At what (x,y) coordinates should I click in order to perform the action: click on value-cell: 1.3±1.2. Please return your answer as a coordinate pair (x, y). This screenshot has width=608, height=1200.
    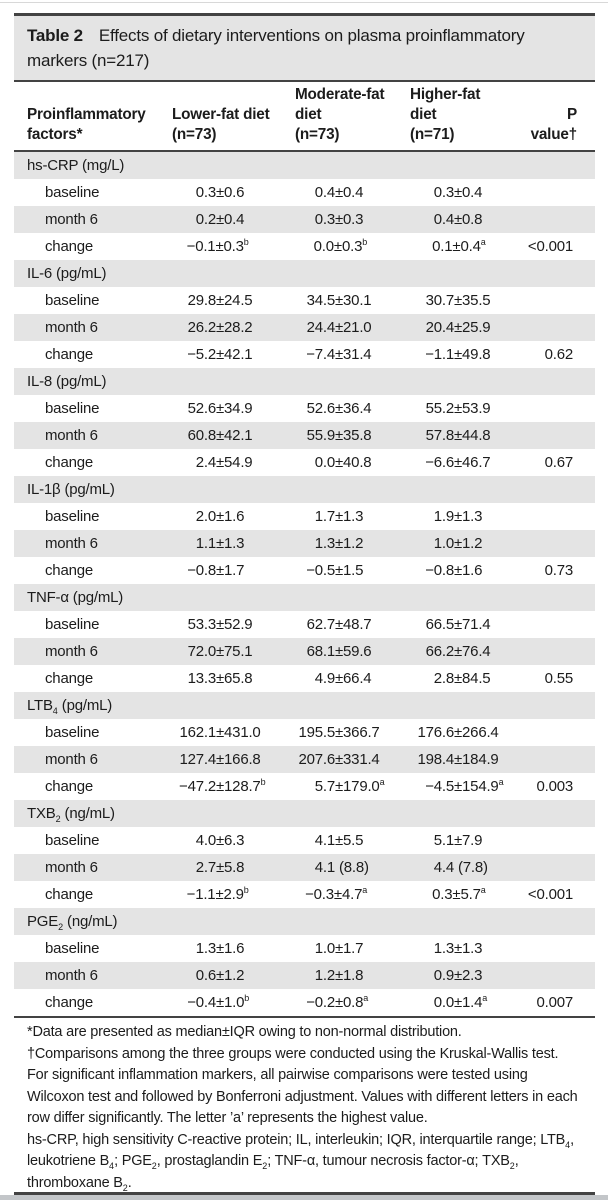
    Looking at the image, I should click on (352, 543).